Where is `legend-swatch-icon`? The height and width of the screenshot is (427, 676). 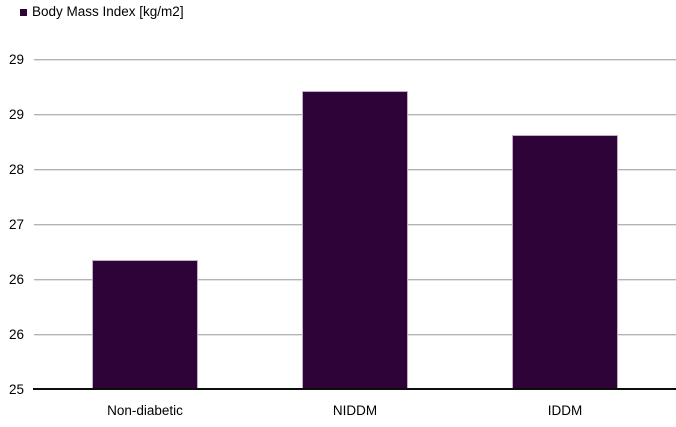
legend-swatch-icon is located at coordinates (23, 12).